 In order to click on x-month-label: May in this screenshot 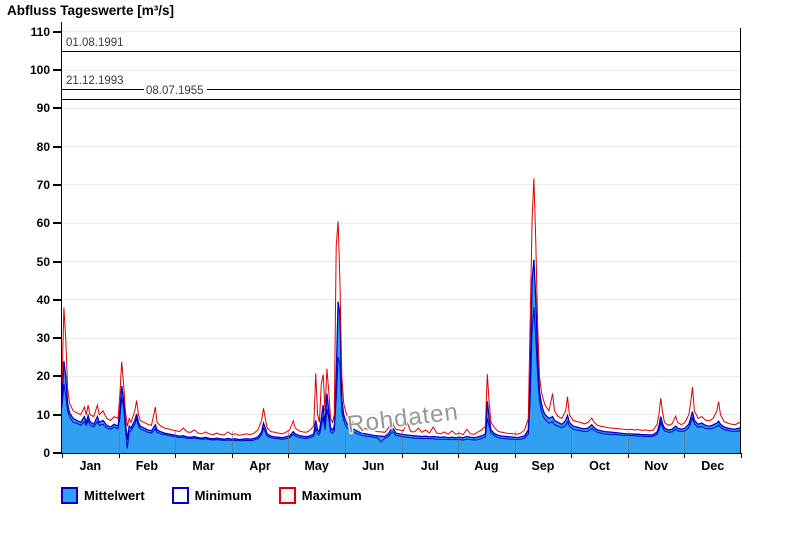, I will do `click(316, 466)`.